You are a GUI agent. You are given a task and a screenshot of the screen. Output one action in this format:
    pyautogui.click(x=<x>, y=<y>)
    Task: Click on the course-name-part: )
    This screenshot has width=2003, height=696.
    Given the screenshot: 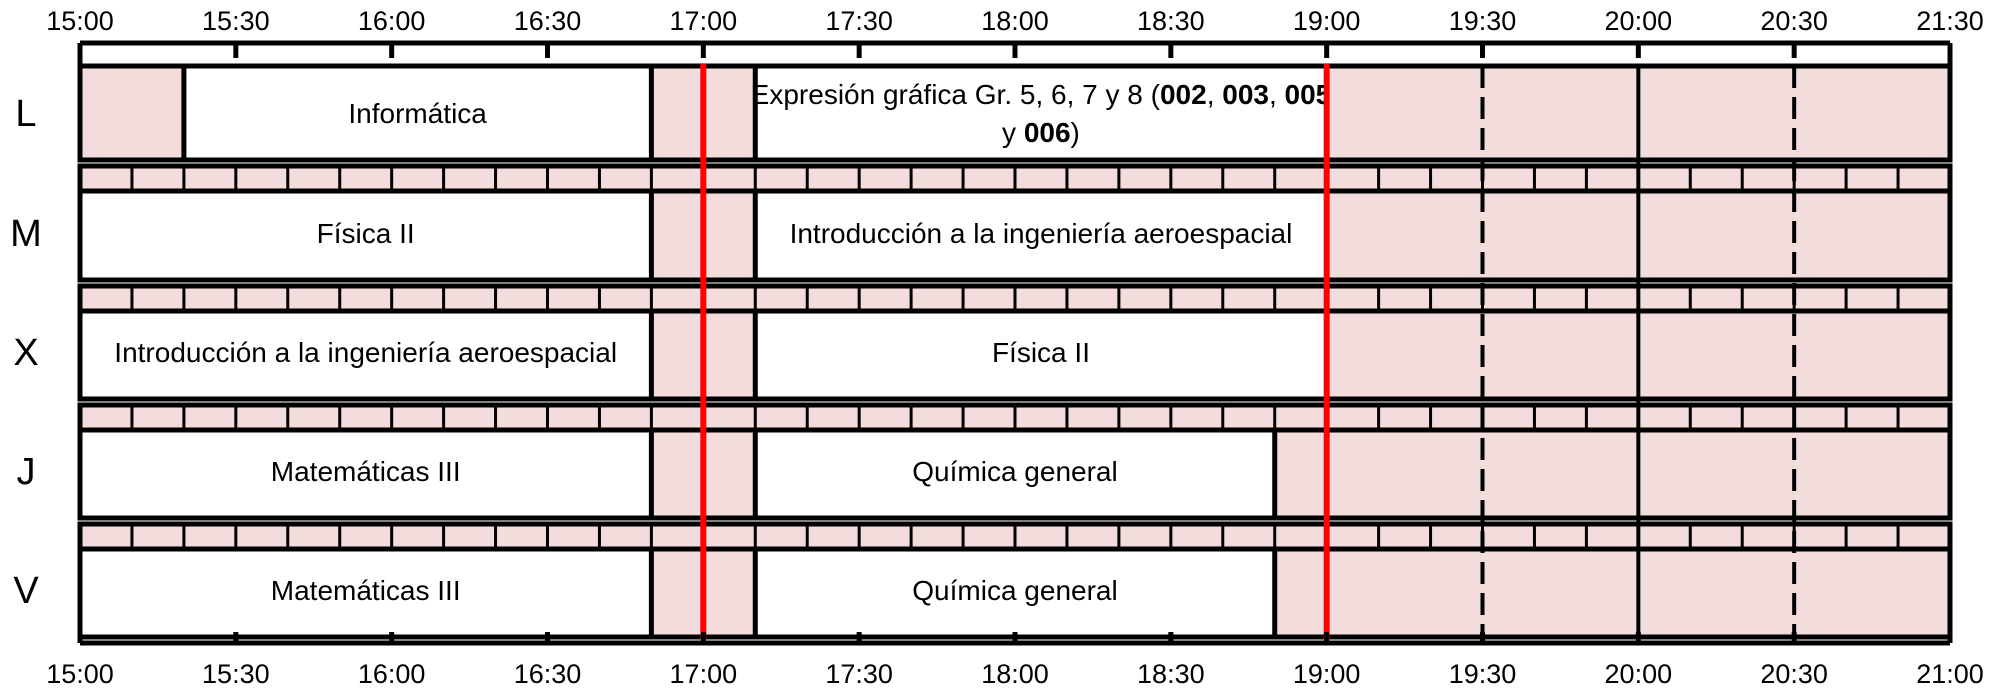 What is the action you would take?
    pyautogui.click(x=1075, y=132)
    